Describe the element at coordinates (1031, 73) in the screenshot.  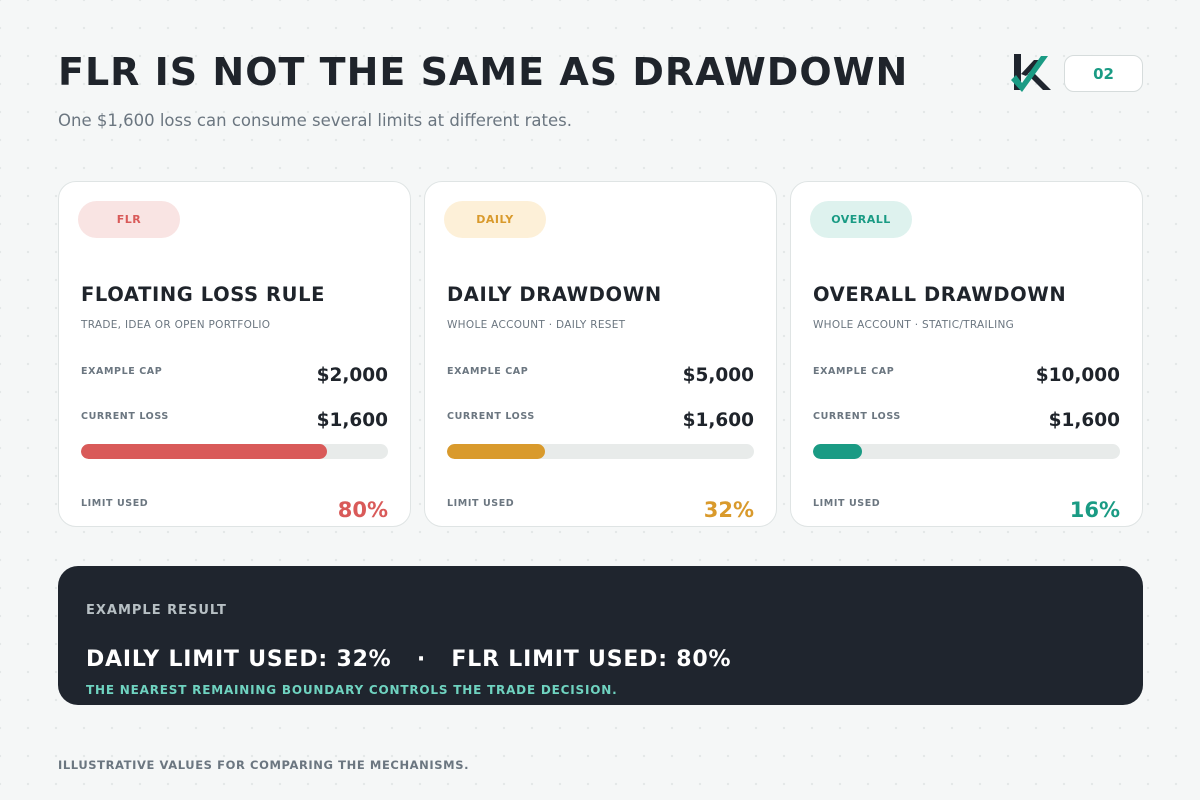
I see `k-check-logo-icon` at that location.